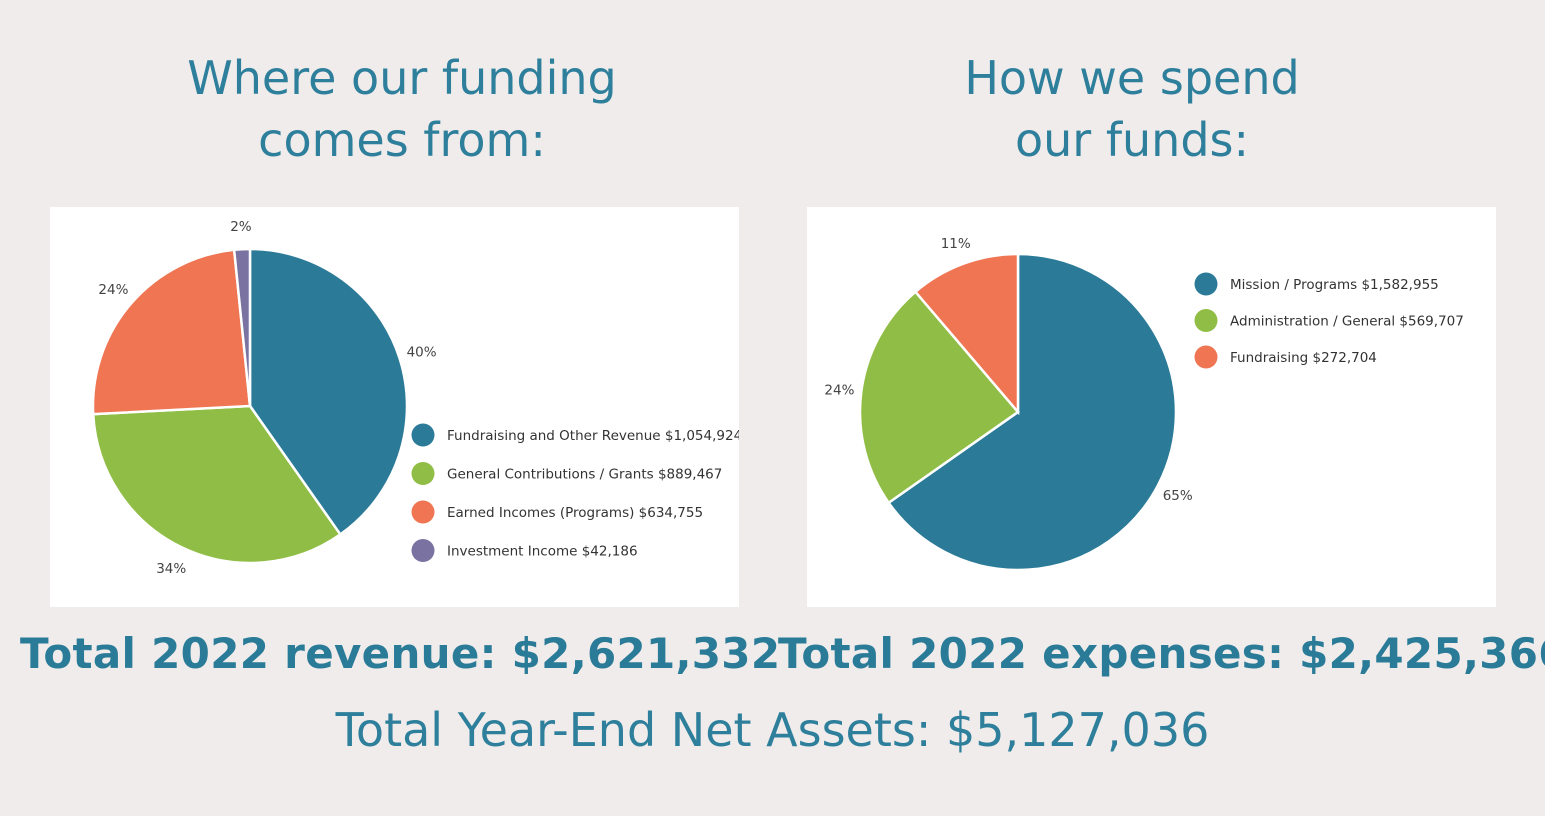 The image size is (1545, 816). I want to click on slice-percent-label-1-2: 11%, so click(956, 244).